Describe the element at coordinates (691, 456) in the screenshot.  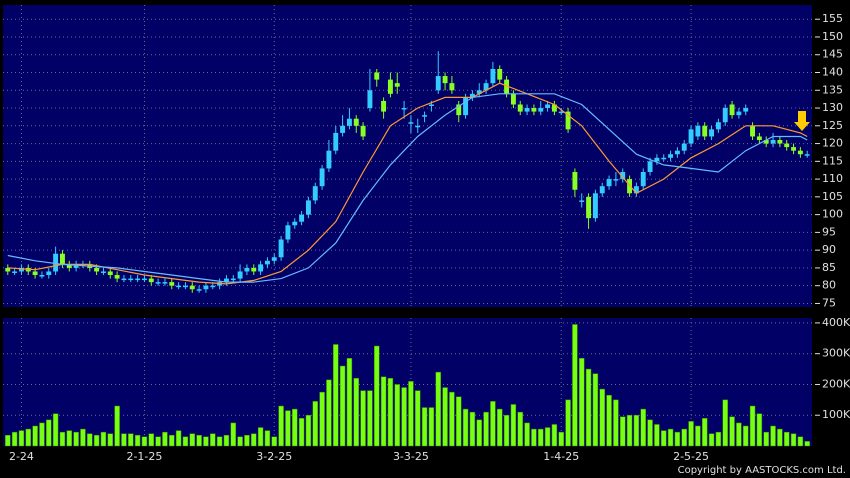
I see `x-tick-label: 2-5-25` at that location.